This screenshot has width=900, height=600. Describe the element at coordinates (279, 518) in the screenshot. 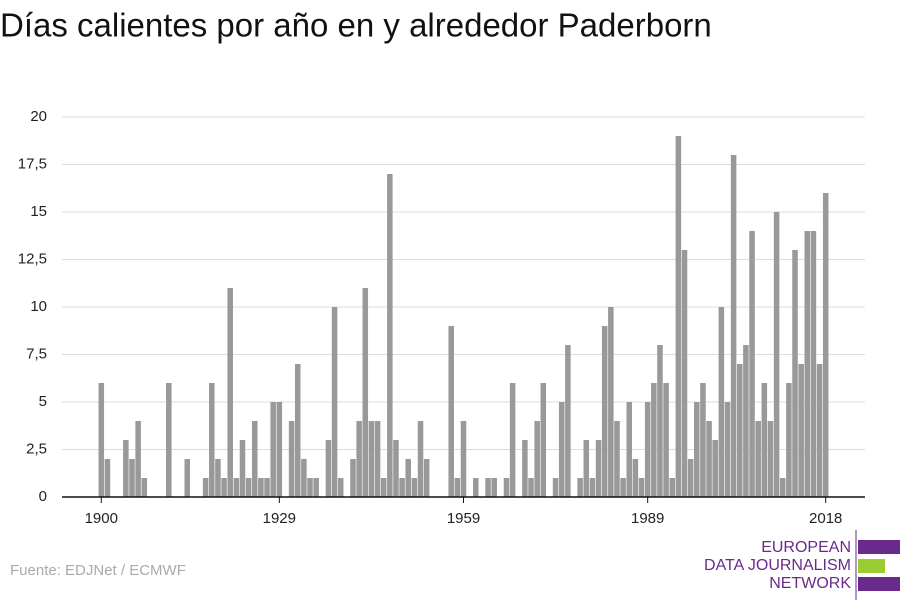

I see `x-tick-label: 1929` at that location.